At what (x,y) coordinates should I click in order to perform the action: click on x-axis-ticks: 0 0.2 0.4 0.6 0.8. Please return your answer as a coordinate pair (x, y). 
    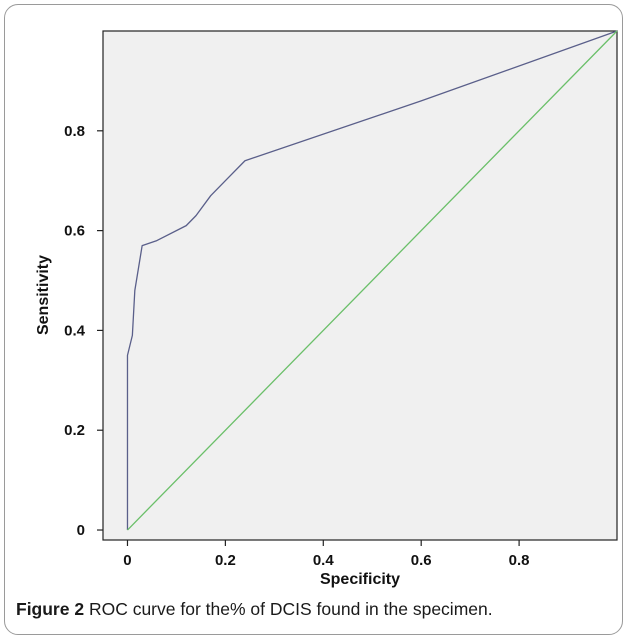
    Looking at the image, I should click on (326, 554).